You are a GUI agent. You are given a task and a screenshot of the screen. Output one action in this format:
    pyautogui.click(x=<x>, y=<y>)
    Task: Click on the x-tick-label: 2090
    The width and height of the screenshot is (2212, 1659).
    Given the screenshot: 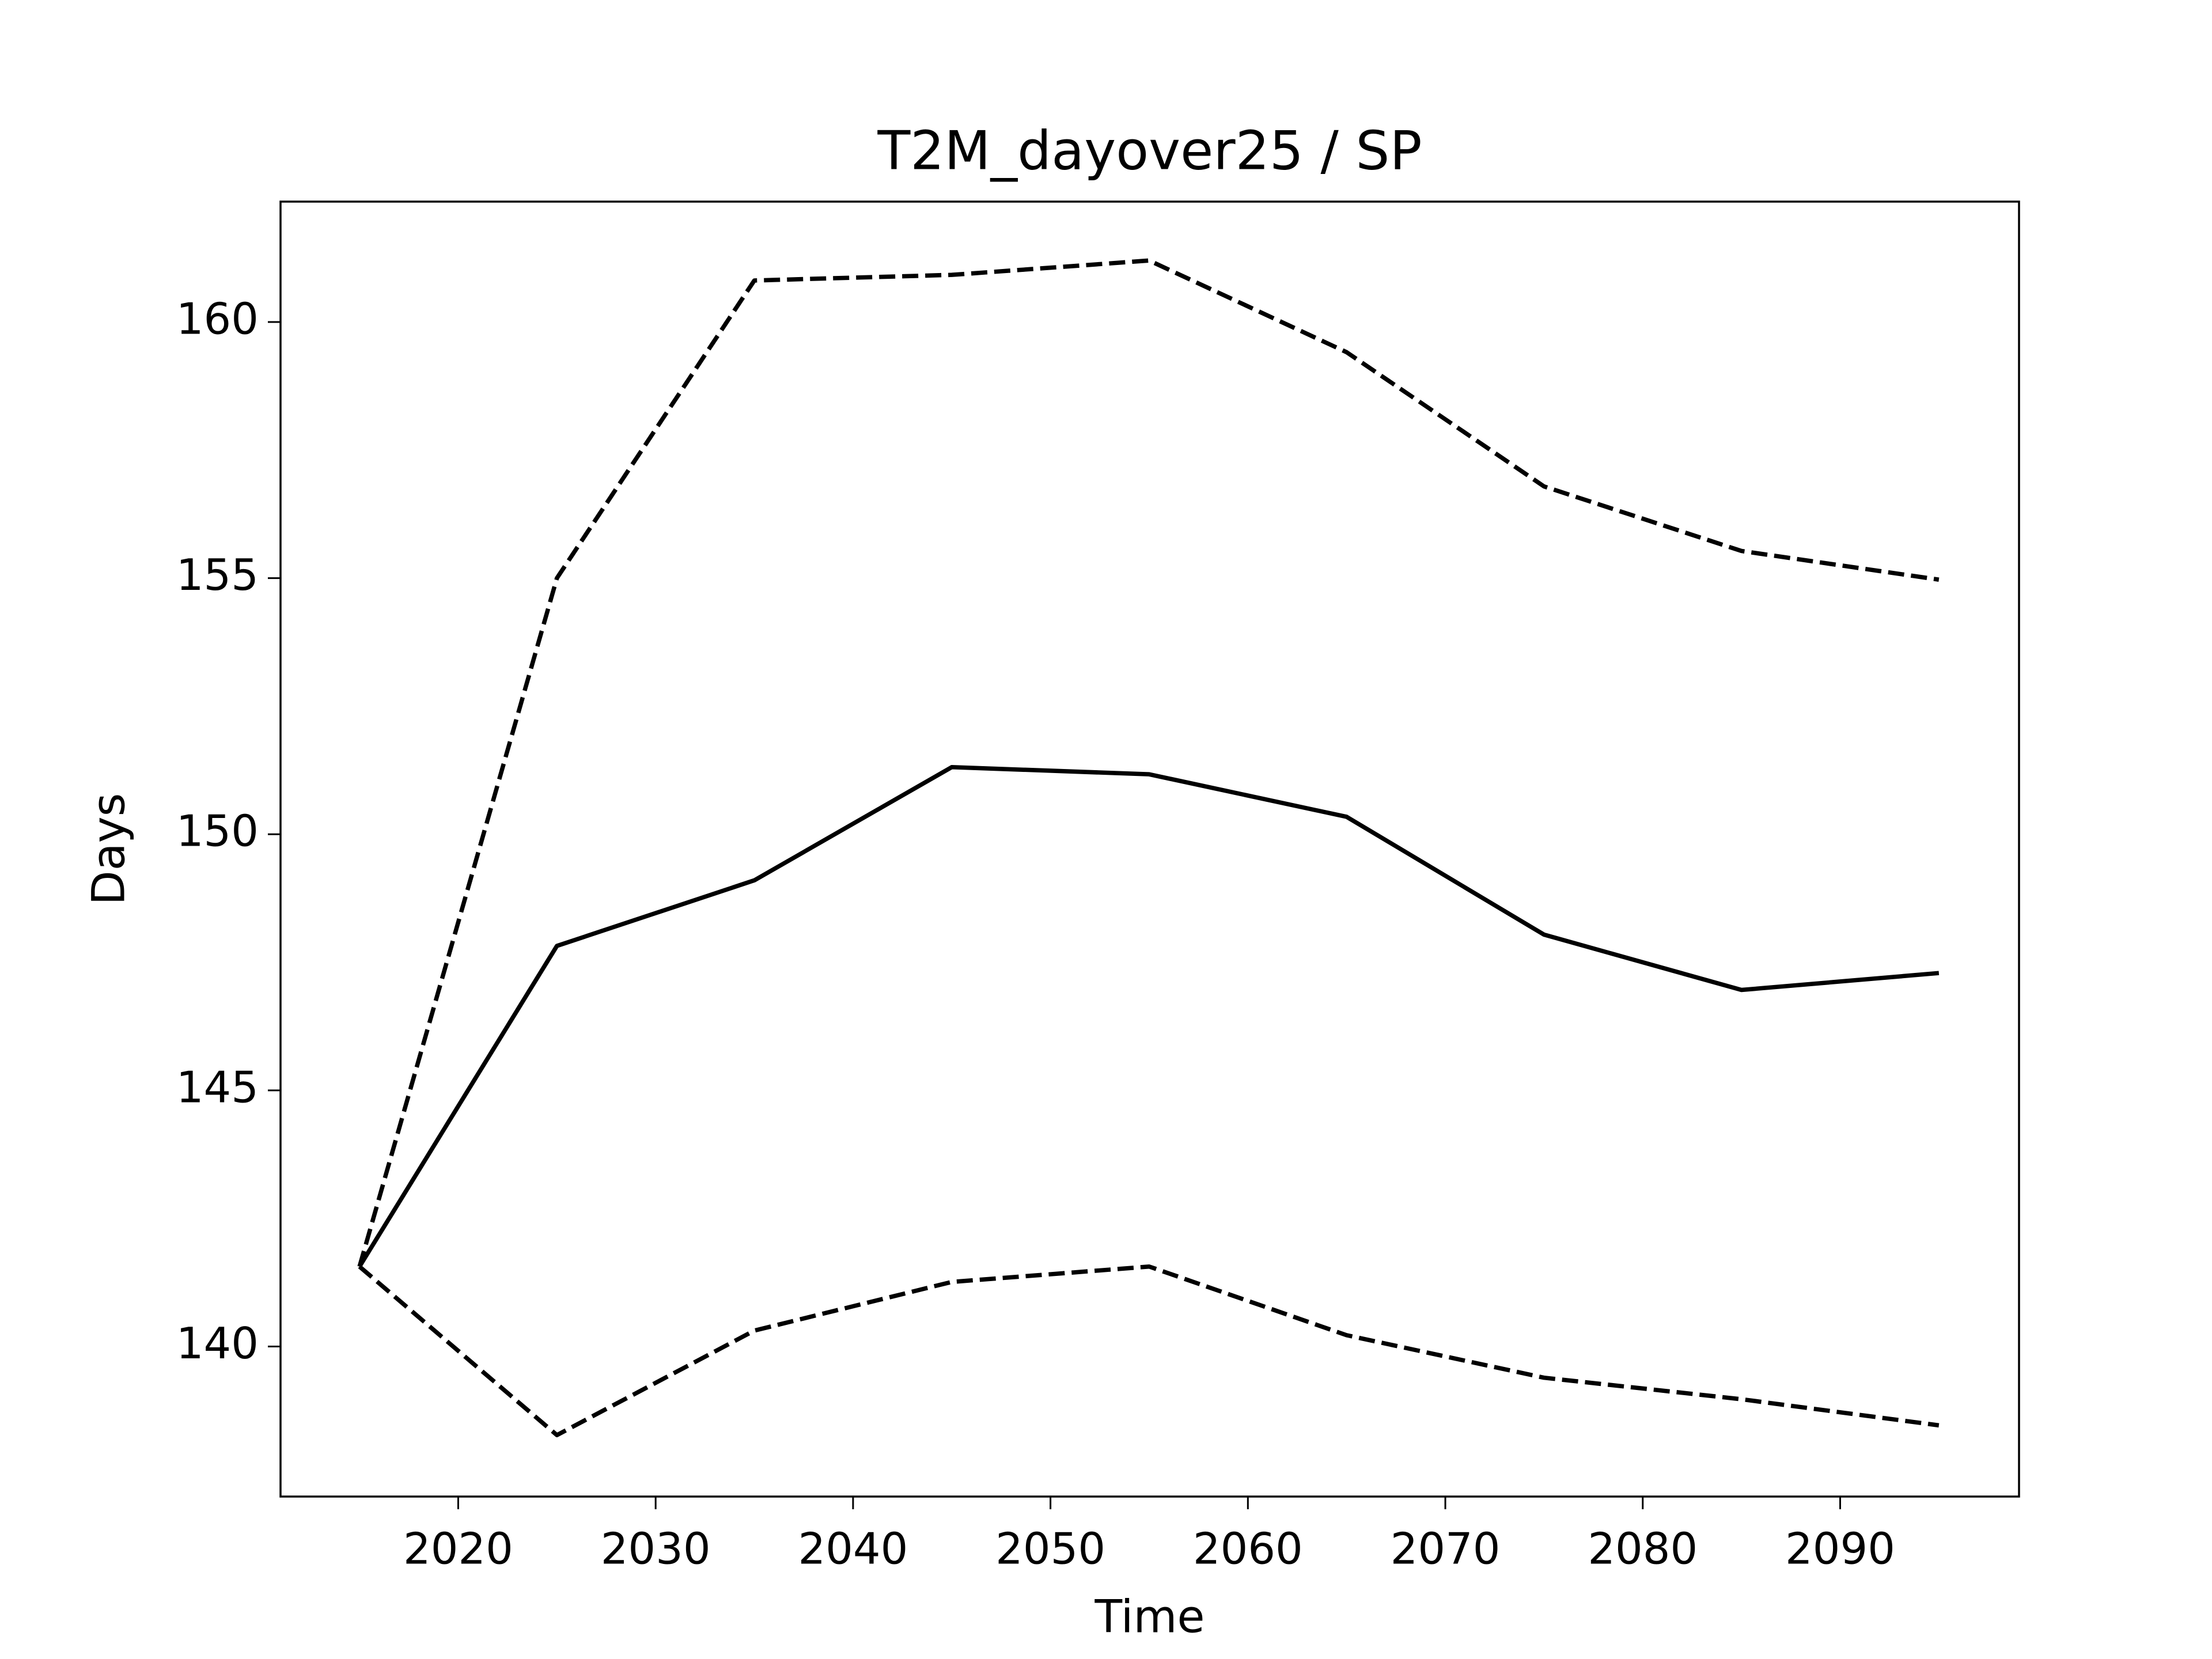 What is the action you would take?
    pyautogui.click(x=1840, y=1549)
    